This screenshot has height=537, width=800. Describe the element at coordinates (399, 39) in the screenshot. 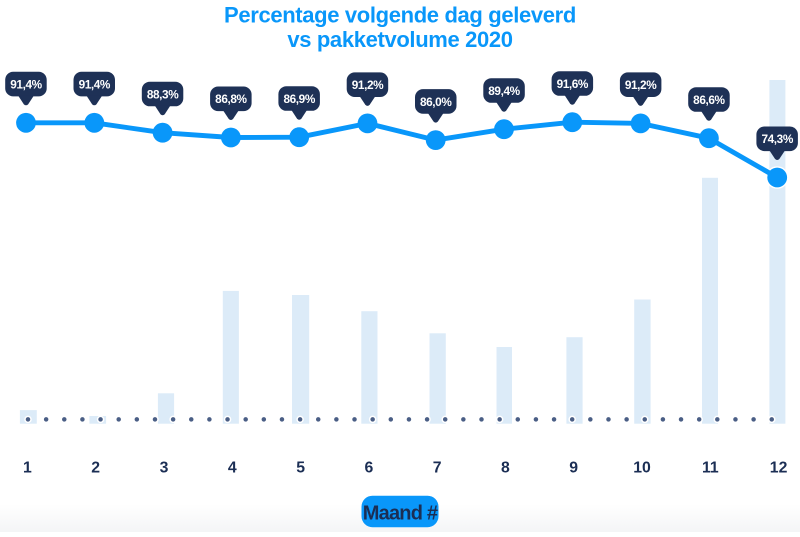

I see `svg-text: vs pakketvolume 2020` at that location.